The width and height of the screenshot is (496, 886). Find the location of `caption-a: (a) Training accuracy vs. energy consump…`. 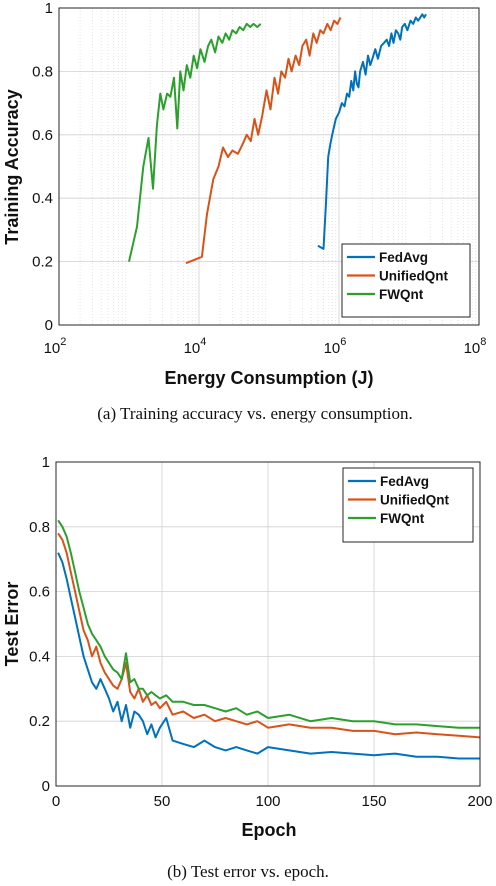

caption-a: (a) Training accuracy vs. energy consump… is located at coordinates (255, 413).